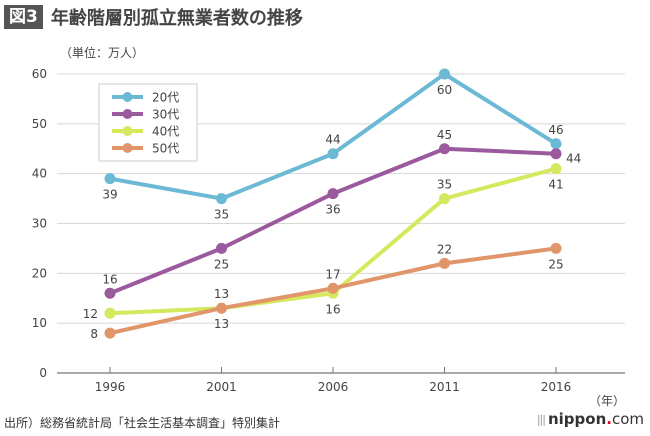 This screenshot has height=436, width=650. What do you see at coordinates (110, 387) in the screenshot?
I see `x-tick-label: 1996` at bounding box center [110, 387].